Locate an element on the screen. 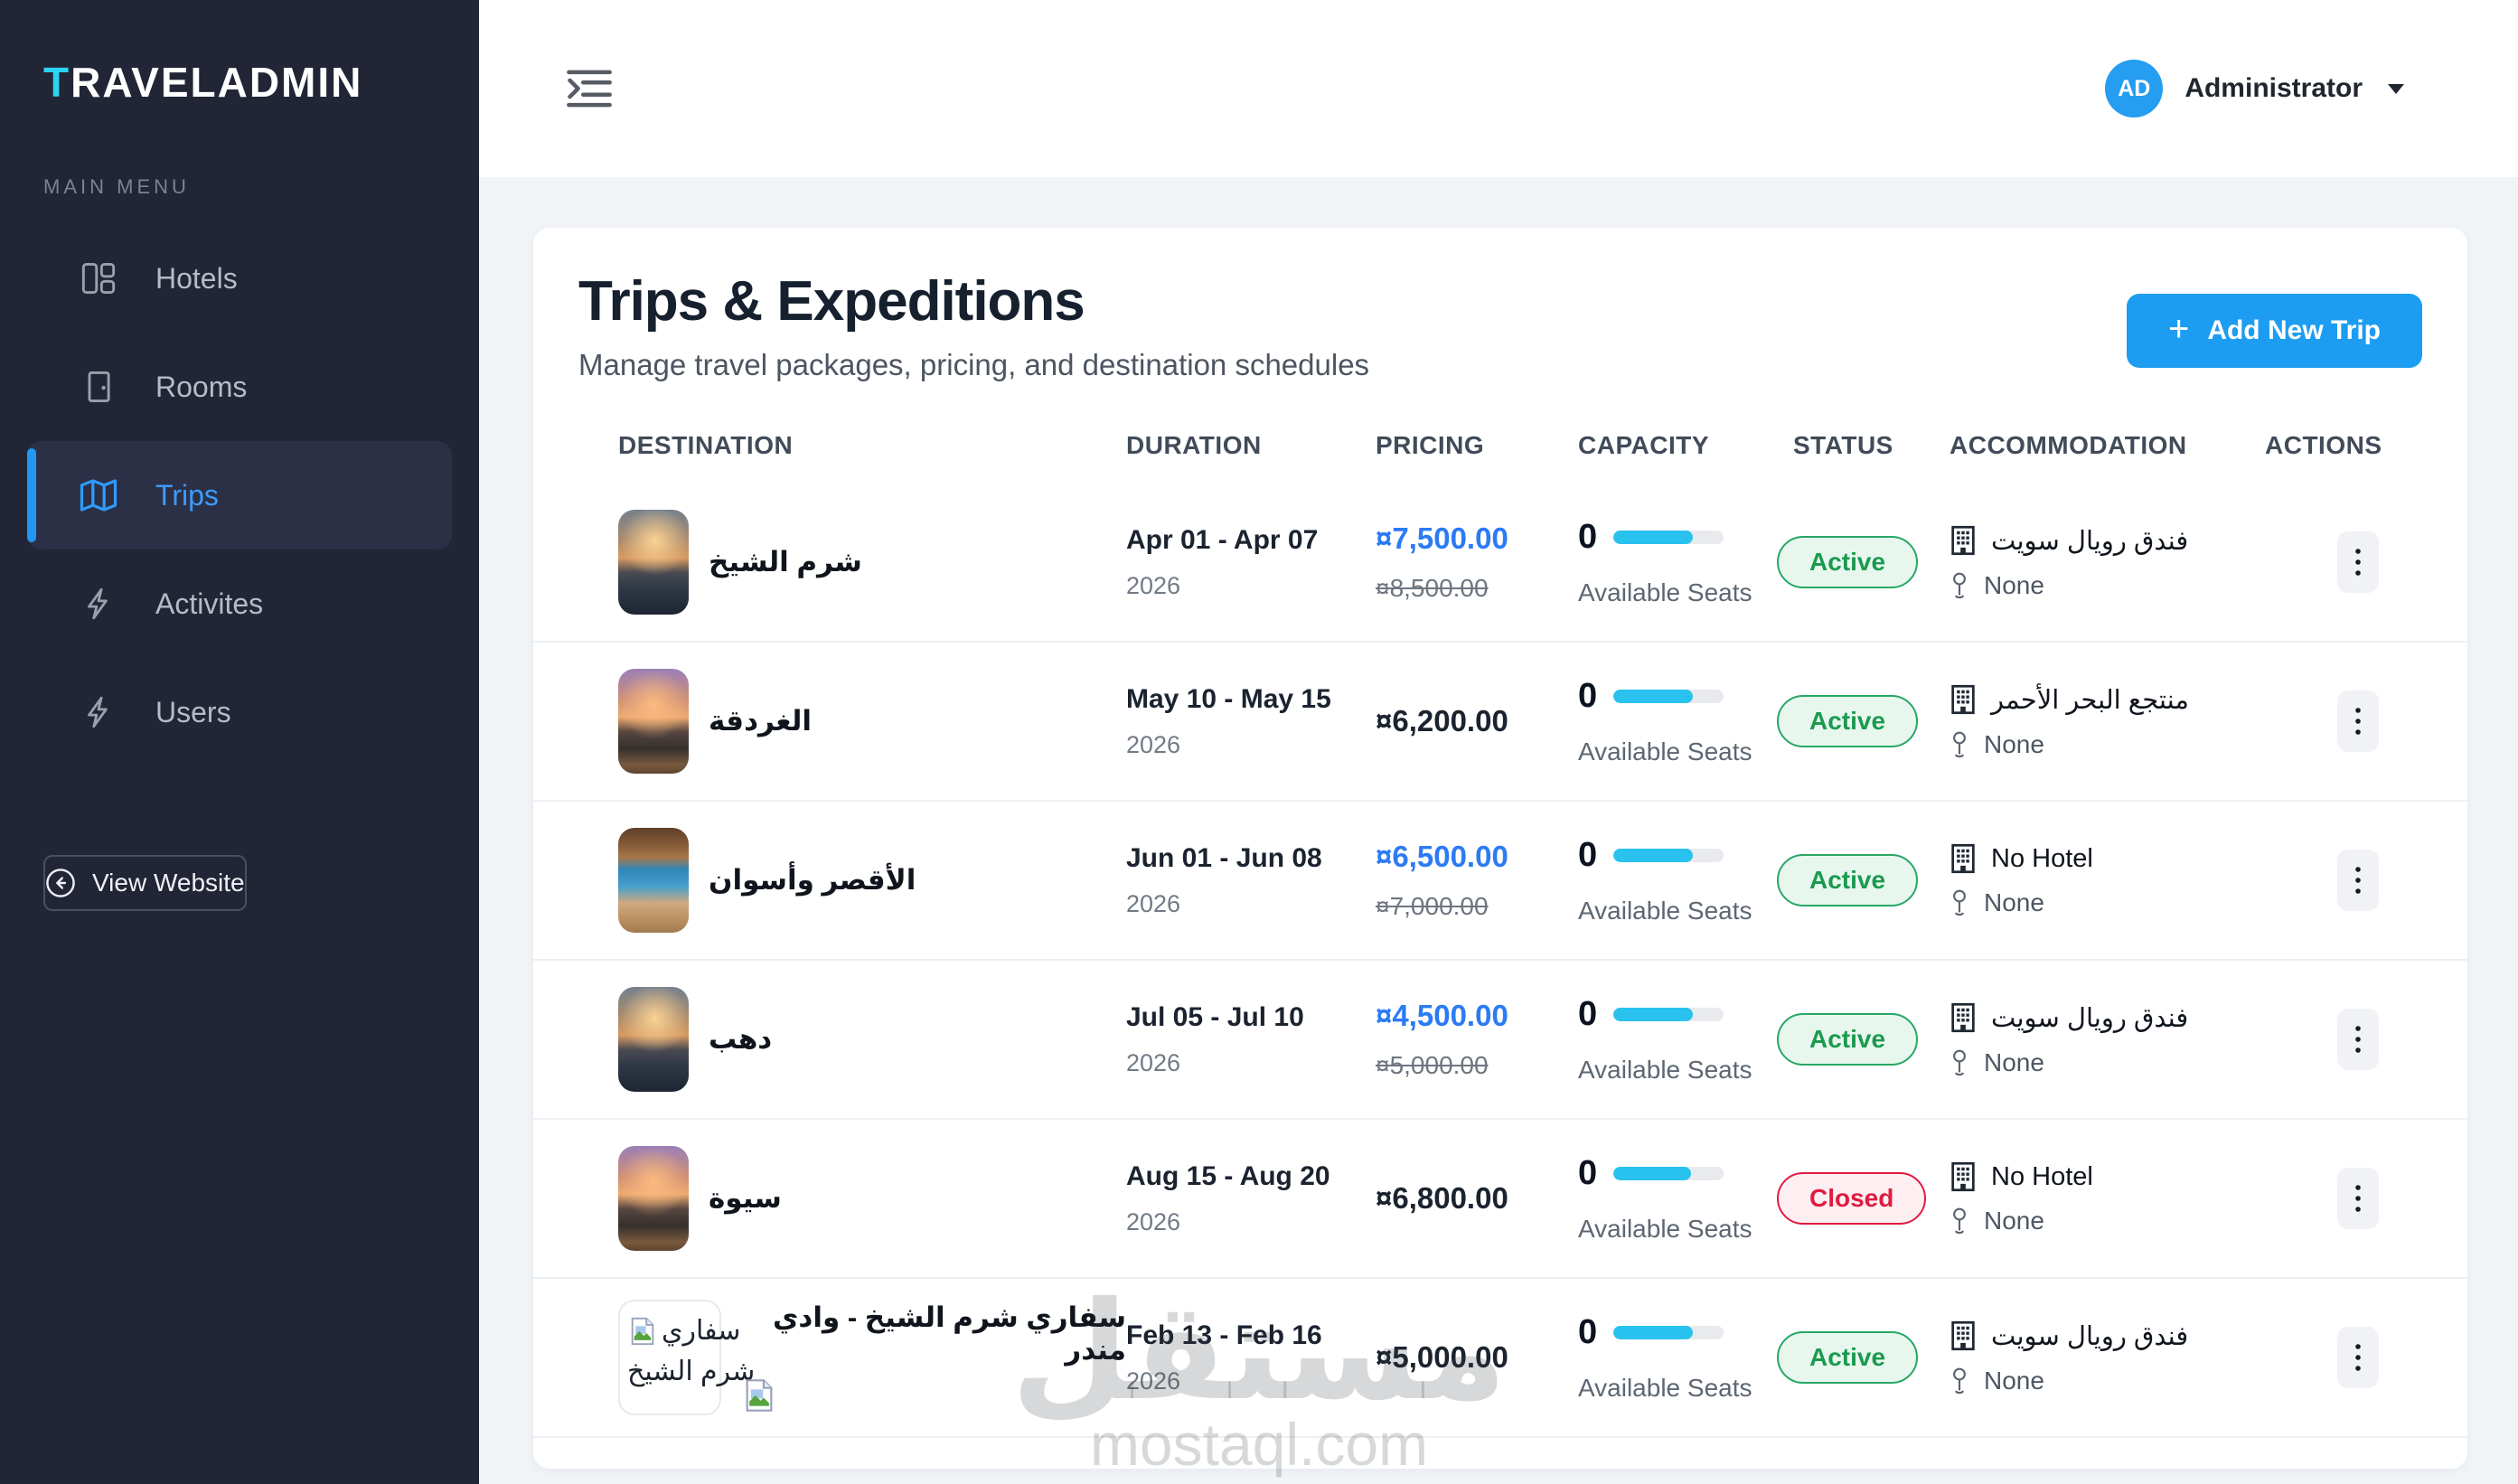 This screenshot has height=1484, width=2518. column-header-actions: ACTIONS is located at coordinates (2323, 445).